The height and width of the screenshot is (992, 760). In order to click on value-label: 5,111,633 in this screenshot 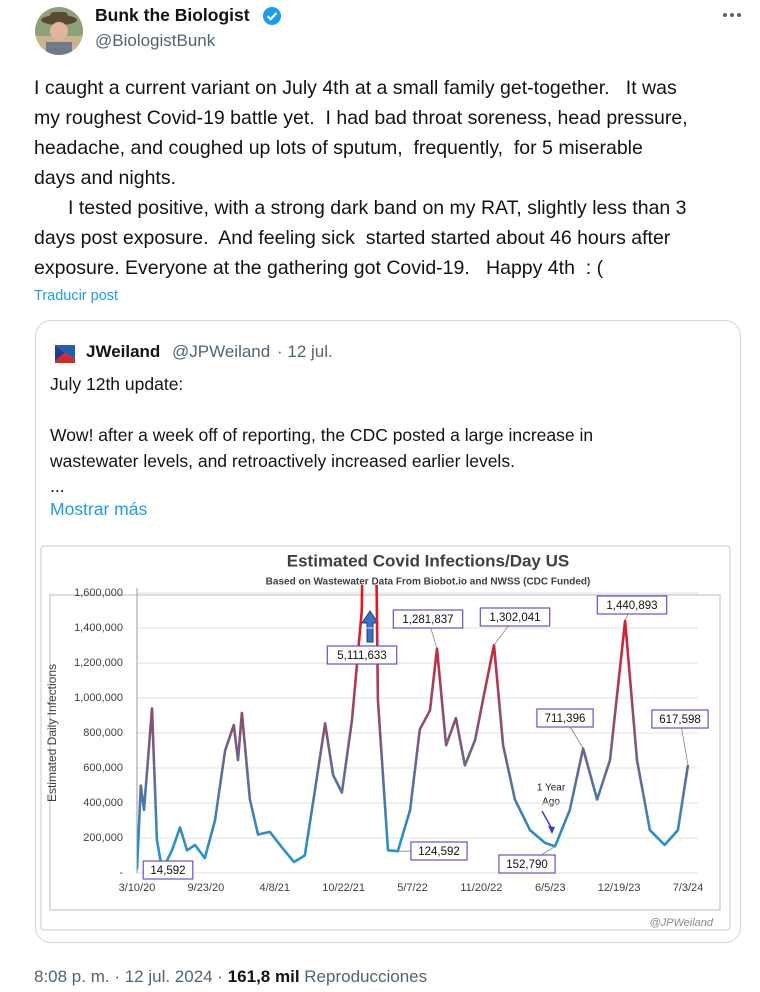, I will do `click(361, 656)`.